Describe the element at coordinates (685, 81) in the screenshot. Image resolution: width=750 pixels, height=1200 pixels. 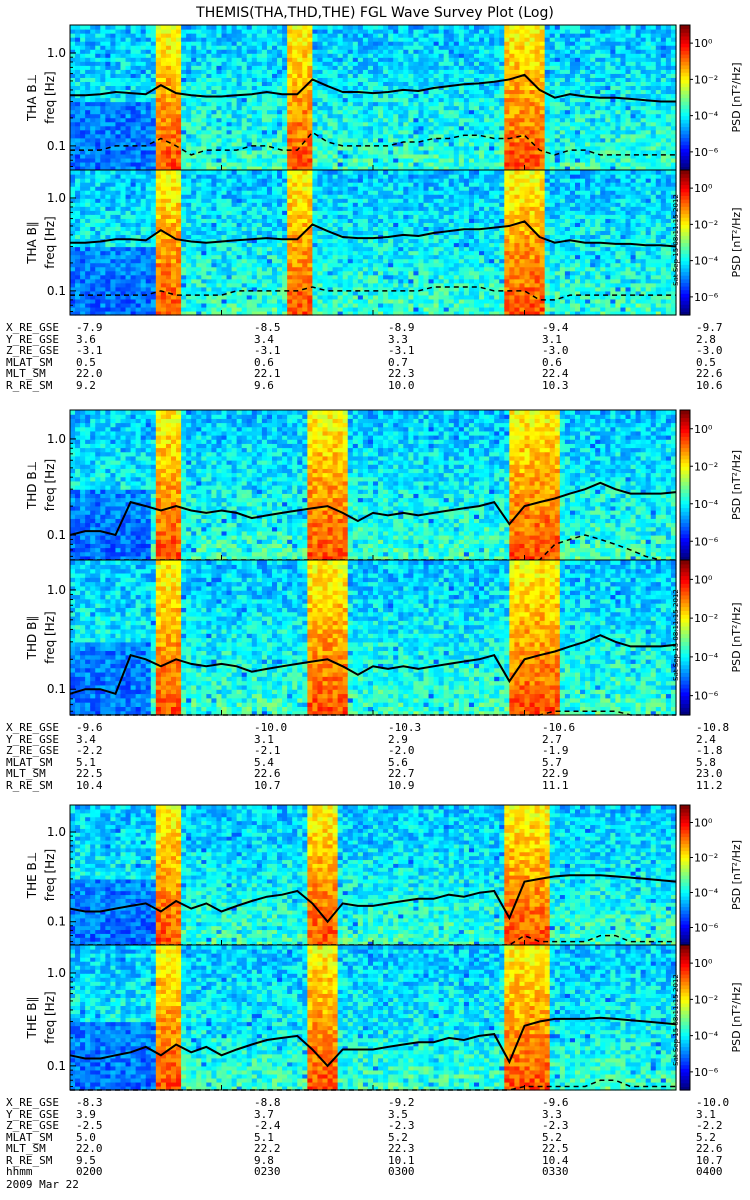
I see `colorbar-step` at that location.